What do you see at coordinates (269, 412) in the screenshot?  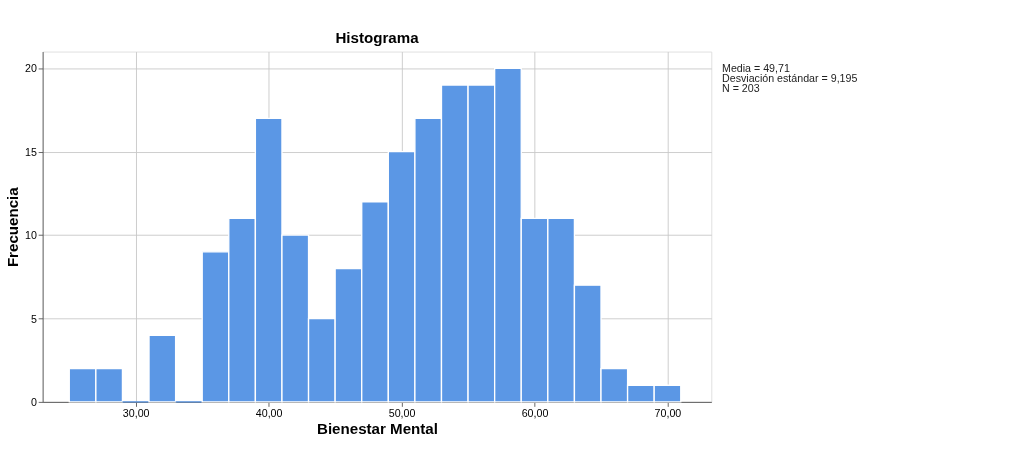 I see `x-tick-label: 40,00` at bounding box center [269, 412].